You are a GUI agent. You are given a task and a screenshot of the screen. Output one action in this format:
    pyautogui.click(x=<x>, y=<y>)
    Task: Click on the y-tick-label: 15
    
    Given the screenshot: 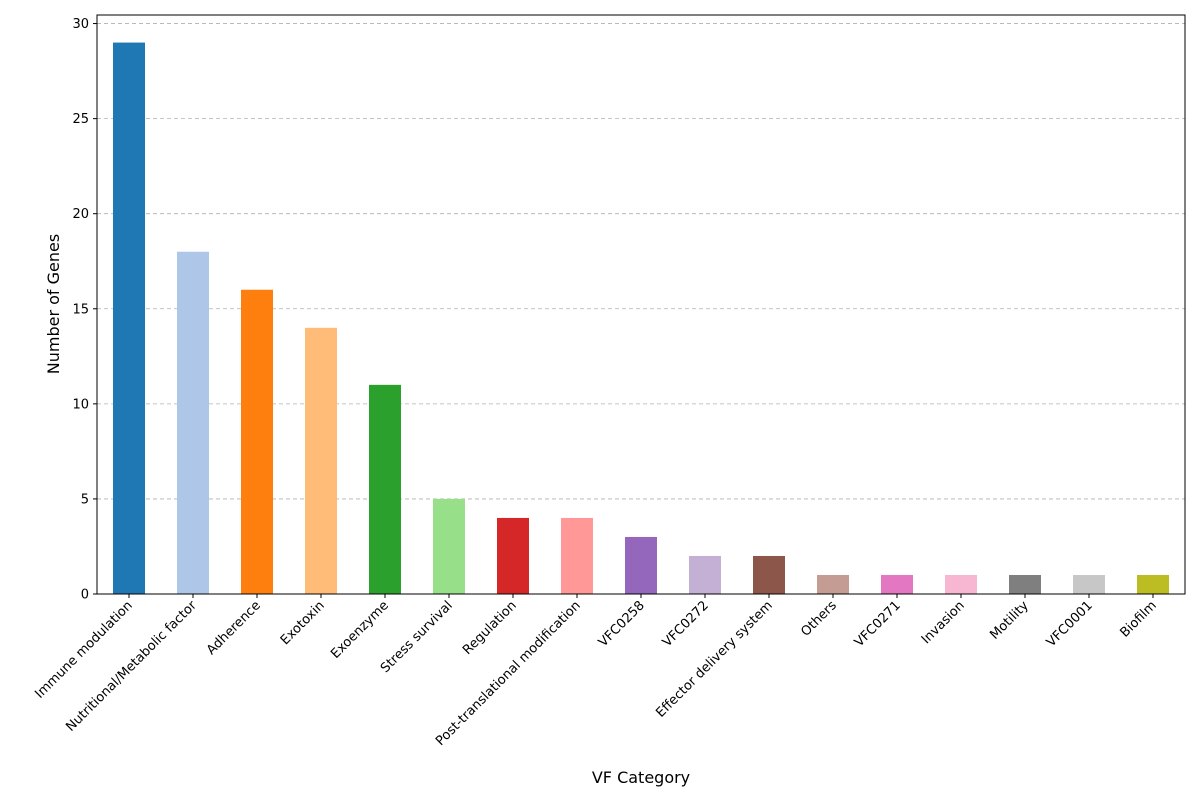 What is the action you would take?
    pyautogui.click(x=80, y=309)
    